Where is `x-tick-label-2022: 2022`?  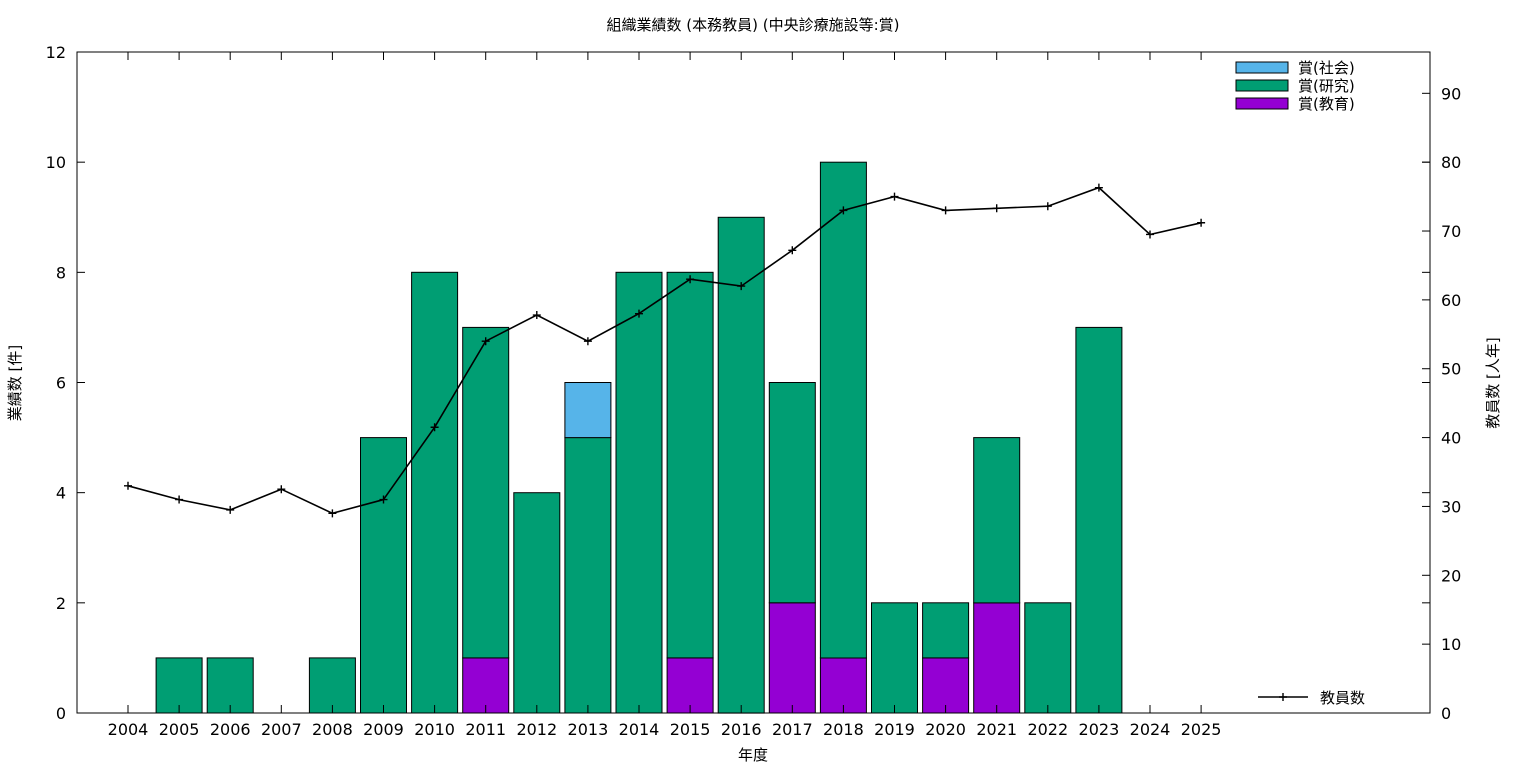 x-tick-label-2022: 2022 is located at coordinates (1047, 729).